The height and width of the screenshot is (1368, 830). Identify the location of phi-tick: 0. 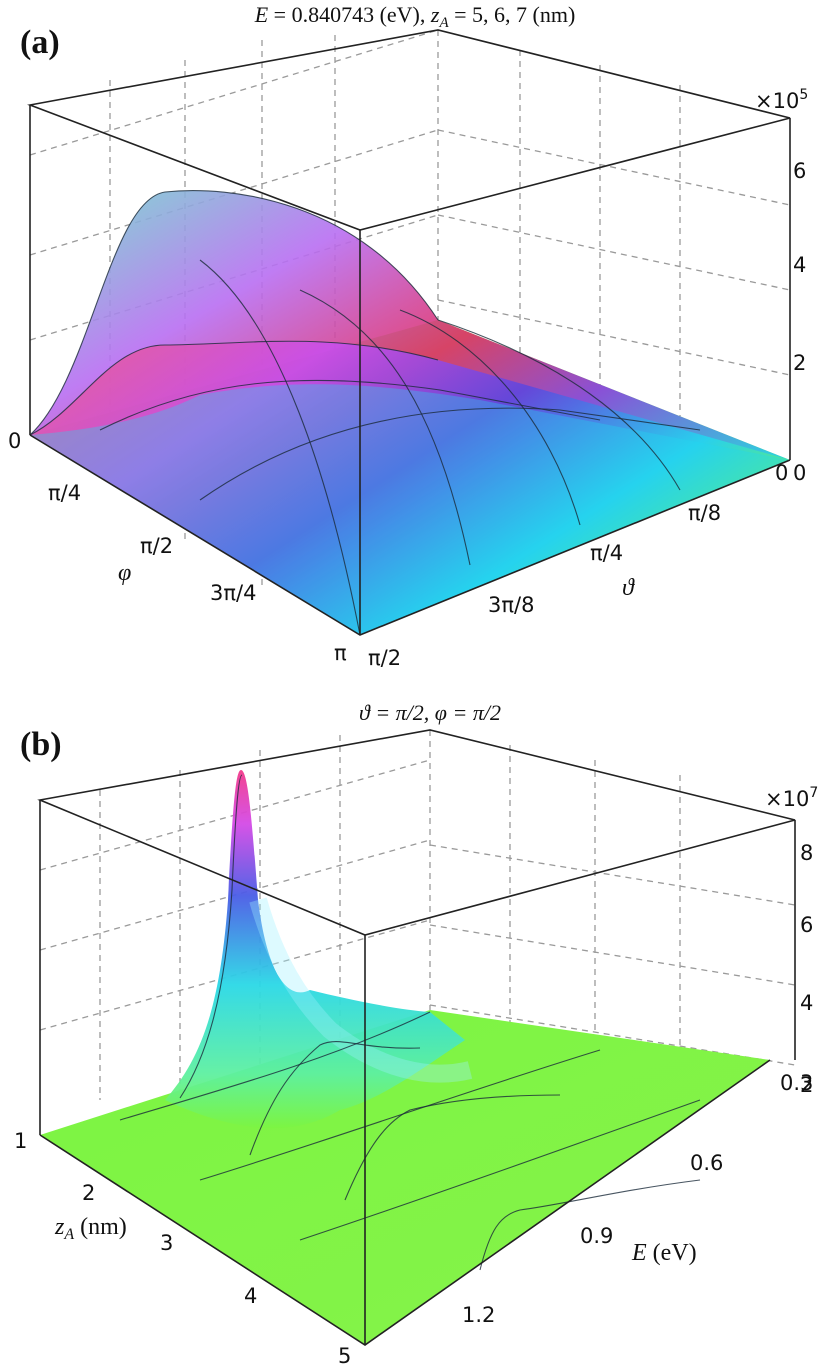
(14, 441).